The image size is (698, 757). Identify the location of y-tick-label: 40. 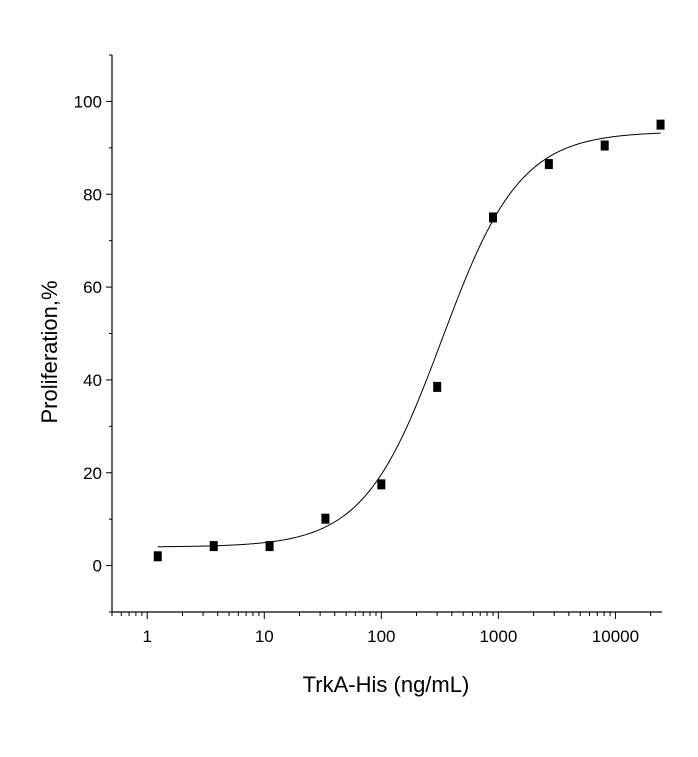
(92, 380).